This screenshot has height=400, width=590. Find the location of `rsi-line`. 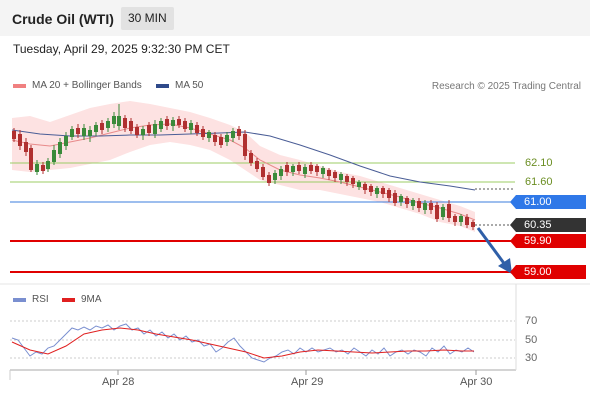

rsi-line is located at coordinates (243, 343).